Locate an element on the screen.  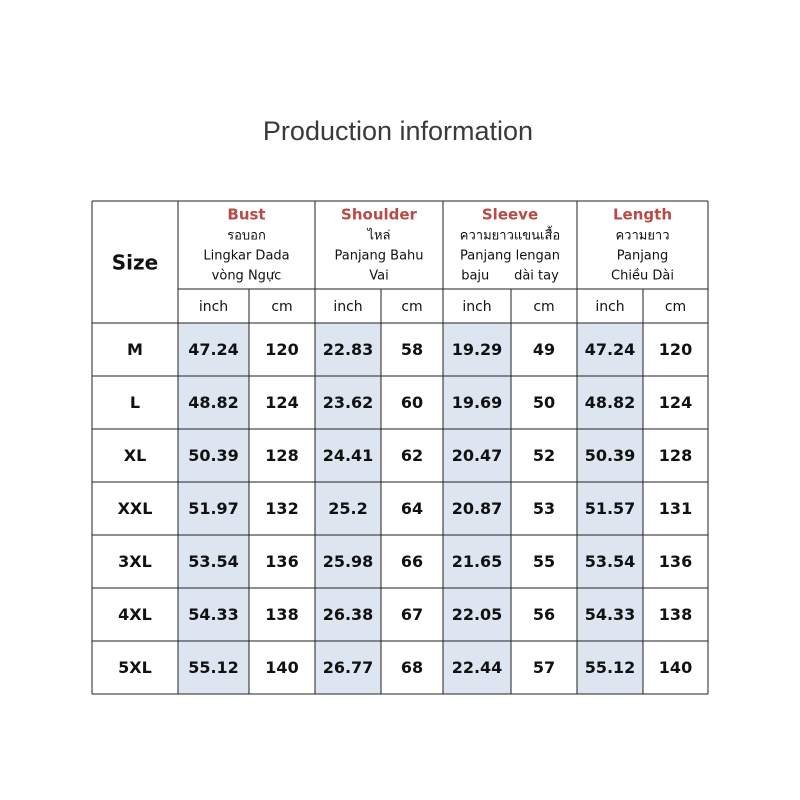
group-subtitle: รอบอก is located at coordinates (246, 236).